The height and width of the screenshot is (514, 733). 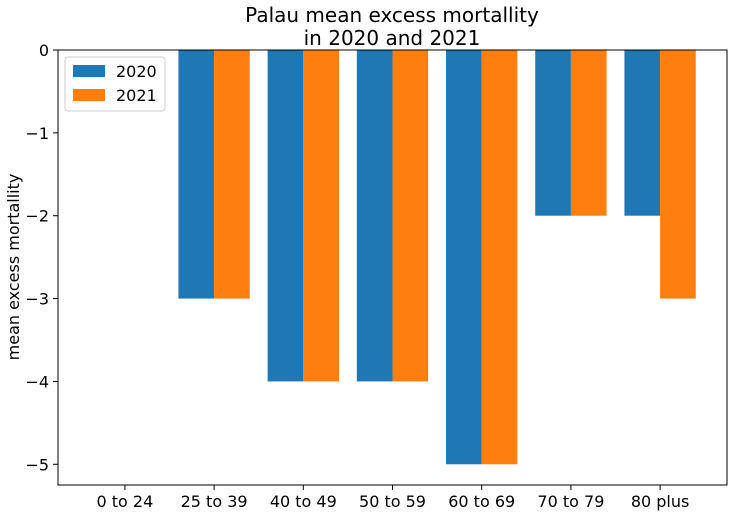 What do you see at coordinates (570, 501) in the screenshot?
I see `x-tick-label: 70 to 79` at bounding box center [570, 501].